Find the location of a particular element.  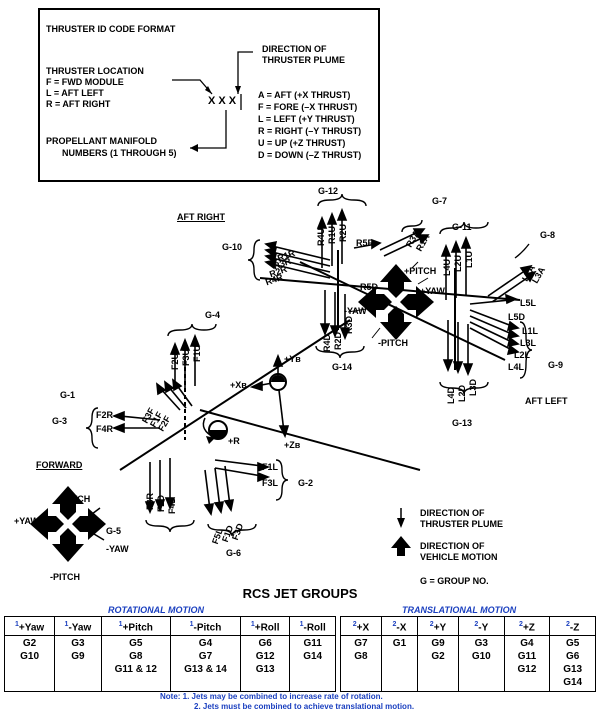

thruster-r3d: R3D is located at coordinates (349, 324).